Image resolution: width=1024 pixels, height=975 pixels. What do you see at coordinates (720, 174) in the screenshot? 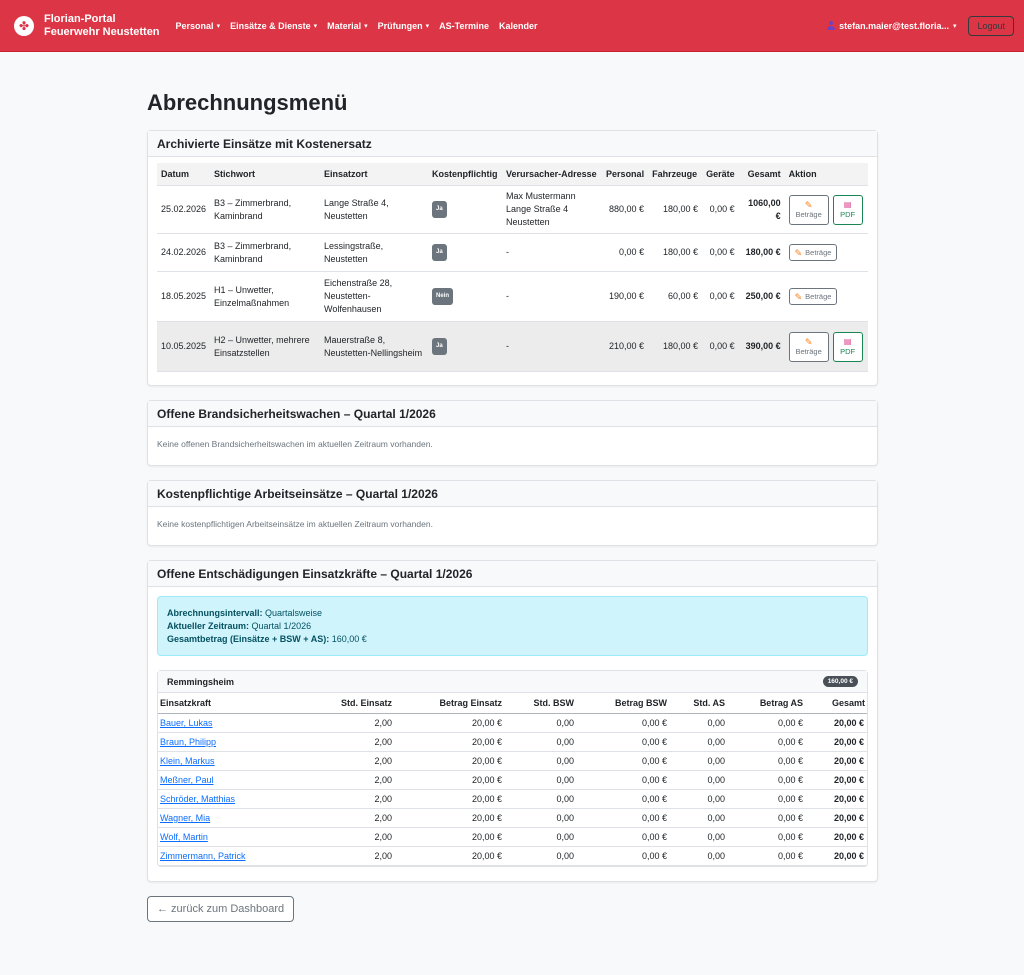
I see `col-geraete: Geräte` at bounding box center [720, 174].